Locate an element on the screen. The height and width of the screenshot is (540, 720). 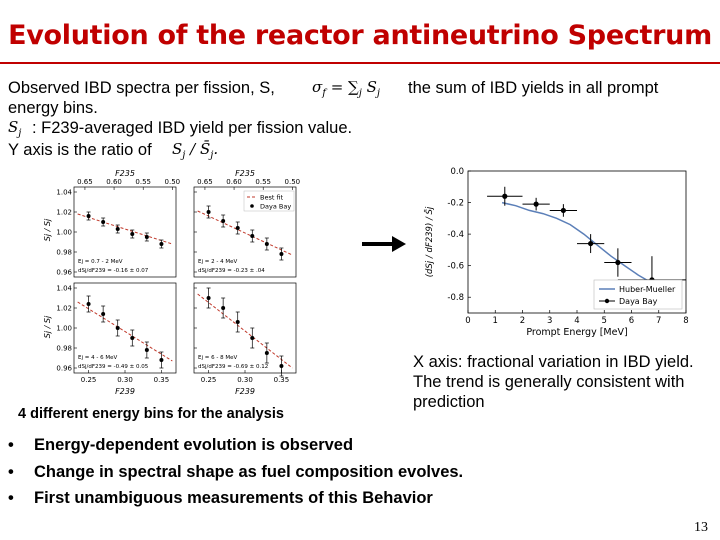
formula-s-sub: j is located at coordinates (378, 93).